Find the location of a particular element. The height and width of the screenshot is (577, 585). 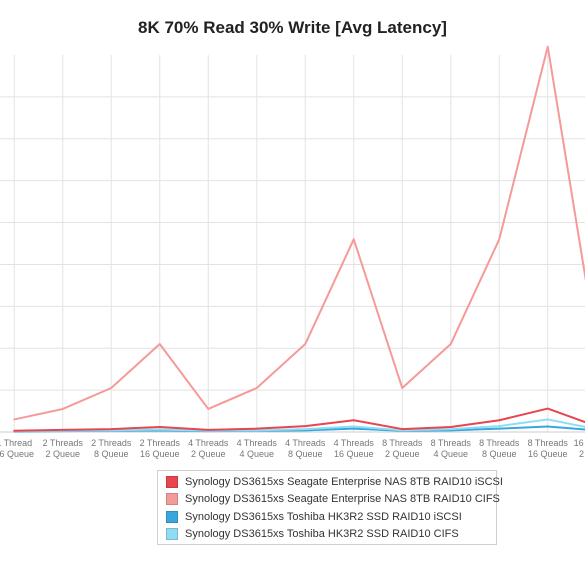

chart-title: 8K 70% Read 30% Write [Avg Latency] is located at coordinates (292, 27).